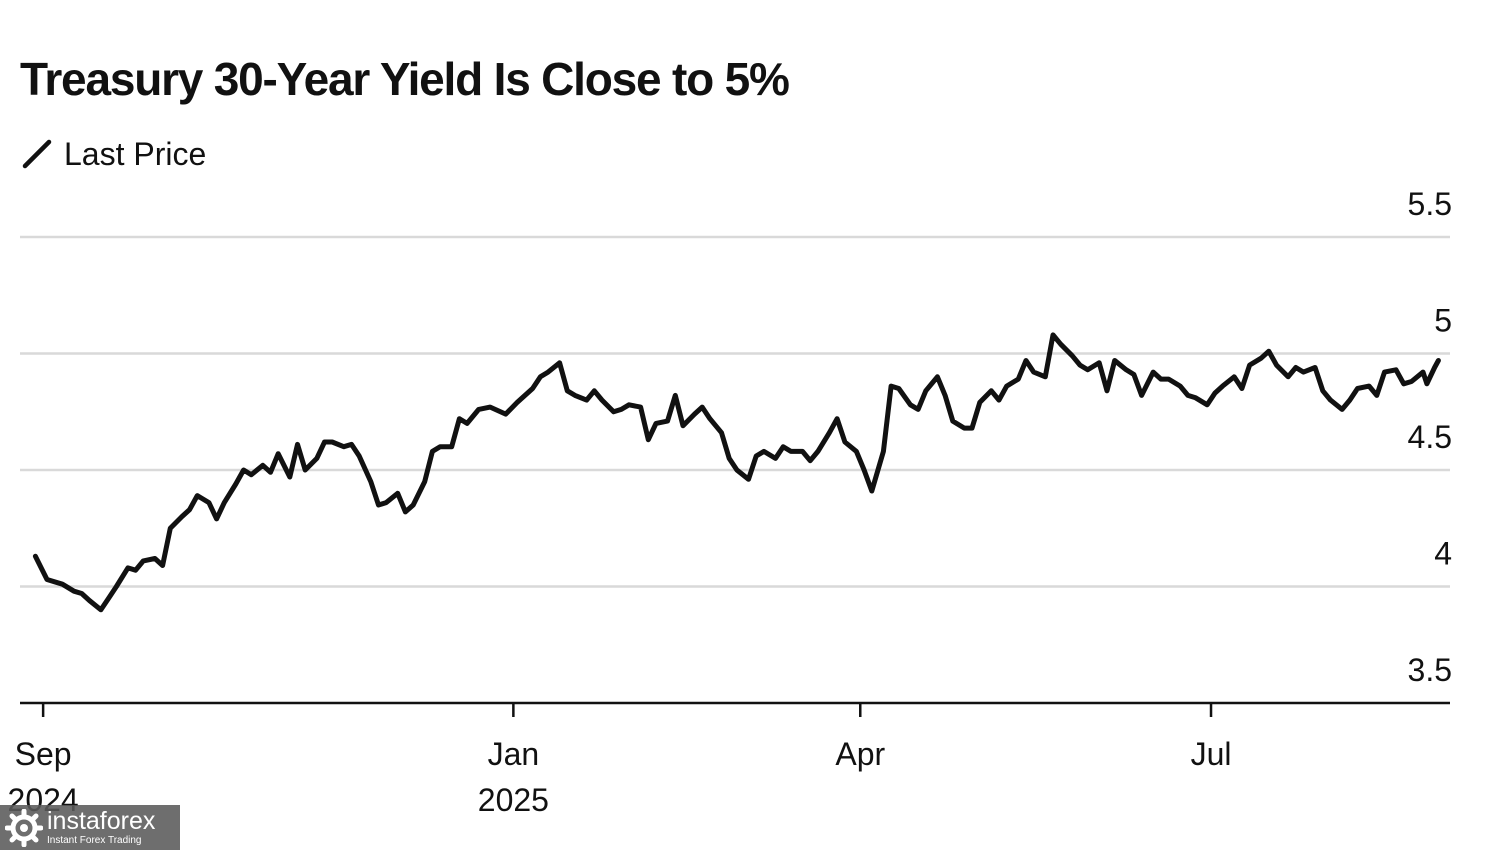 Image resolution: width=1500 pixels, height=850 pixels. I want to click on legend: Last Price, so click(114, 154).